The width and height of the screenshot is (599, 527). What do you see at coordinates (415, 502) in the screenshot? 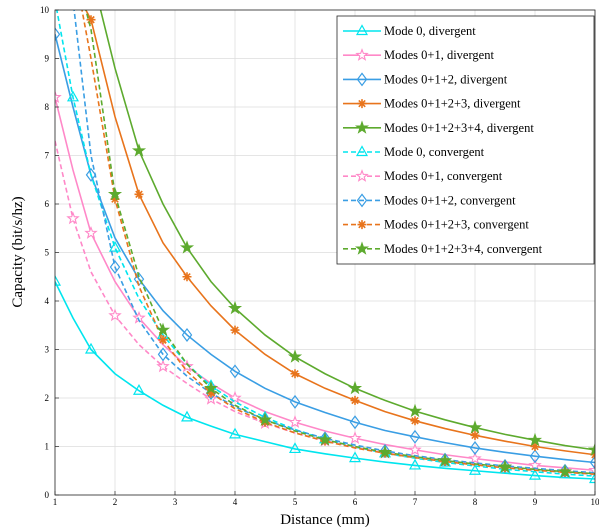
I see `x-tick-label: 7` at bounding box center [415, 502].